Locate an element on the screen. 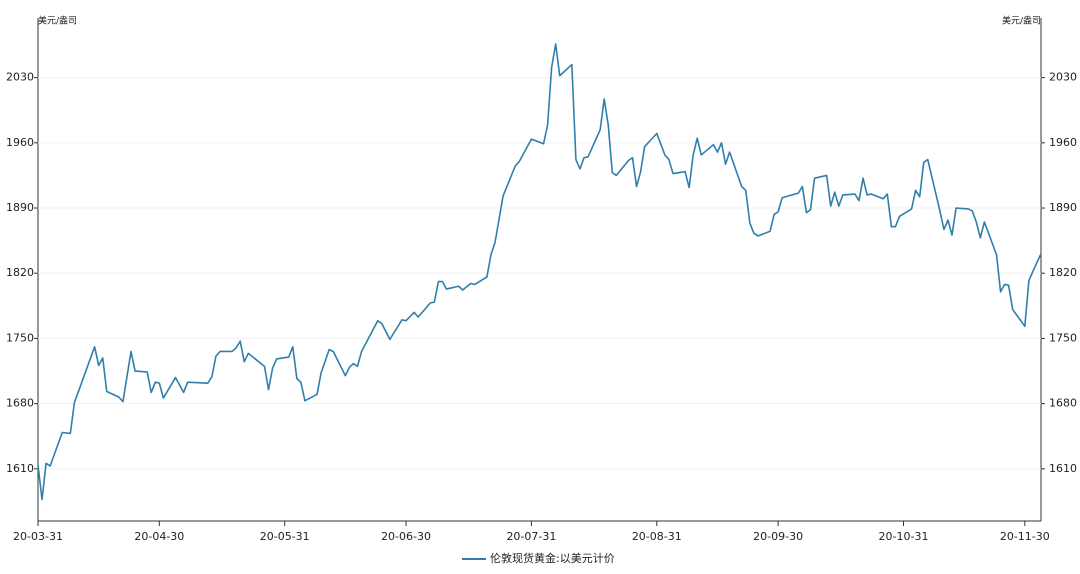  y2-tick-label: 2030 is located at coordinates (1063, 77).